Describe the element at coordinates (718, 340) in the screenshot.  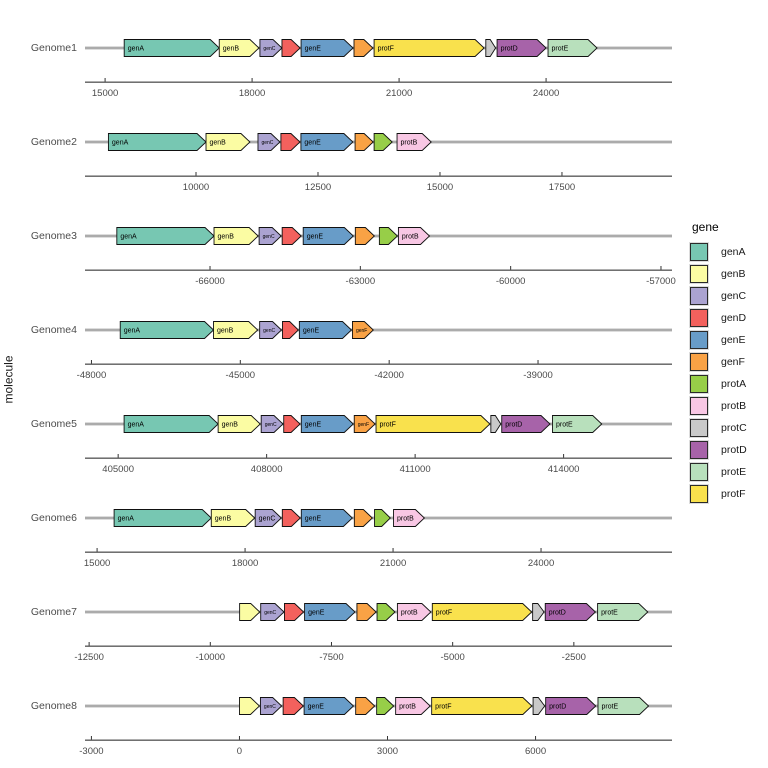
I see `legend-item-genE: genE` at that location.